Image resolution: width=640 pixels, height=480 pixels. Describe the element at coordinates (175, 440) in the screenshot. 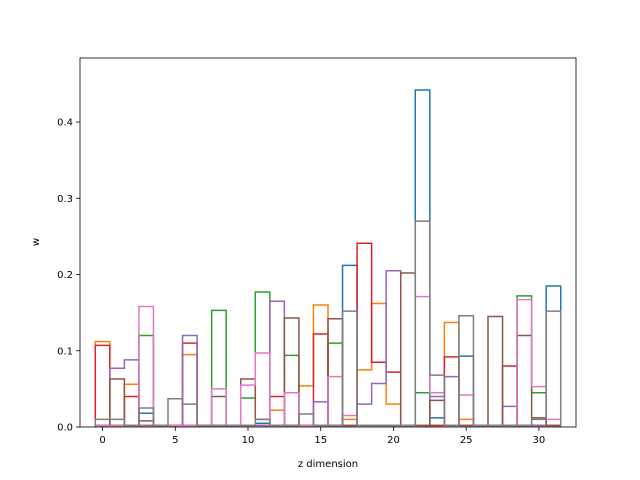

I see `x-tick-label: 5` at that location.